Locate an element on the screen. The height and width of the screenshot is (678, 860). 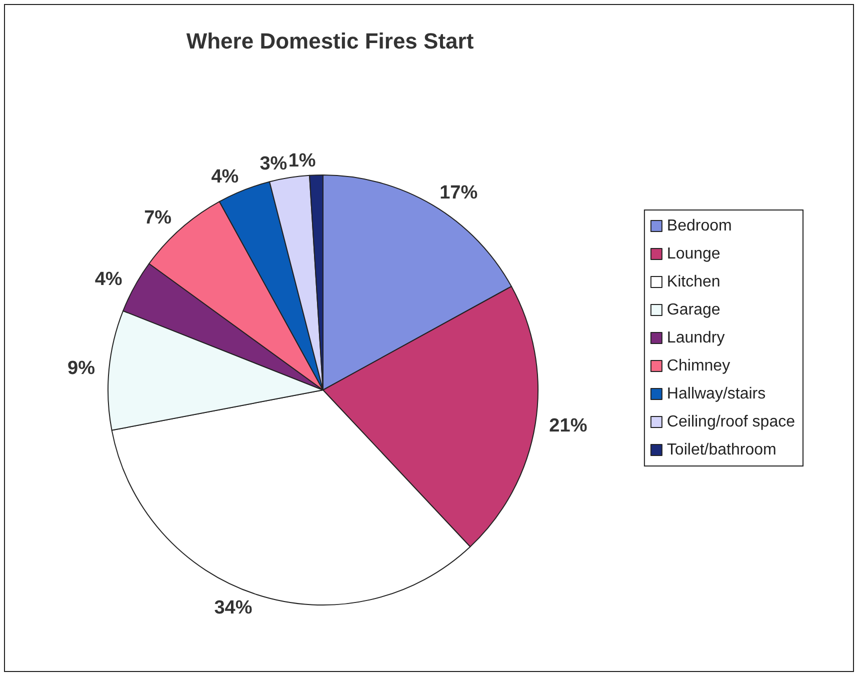
data-label: 3% is located at coordinates (274, 163).